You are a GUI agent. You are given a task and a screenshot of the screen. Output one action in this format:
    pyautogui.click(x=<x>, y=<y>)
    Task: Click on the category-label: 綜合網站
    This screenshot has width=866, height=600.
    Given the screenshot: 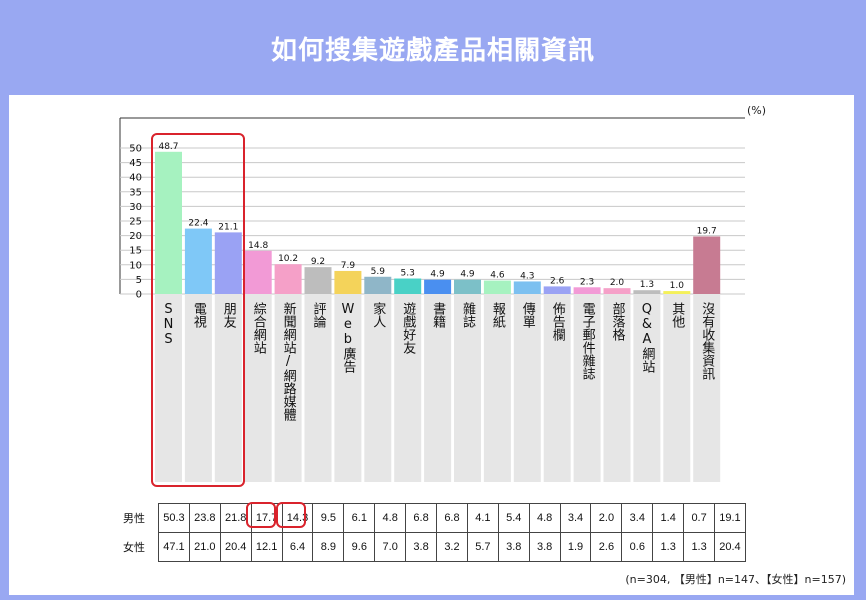 What is the action you would take?
    pyautogui.click(x=259, y=328)
    